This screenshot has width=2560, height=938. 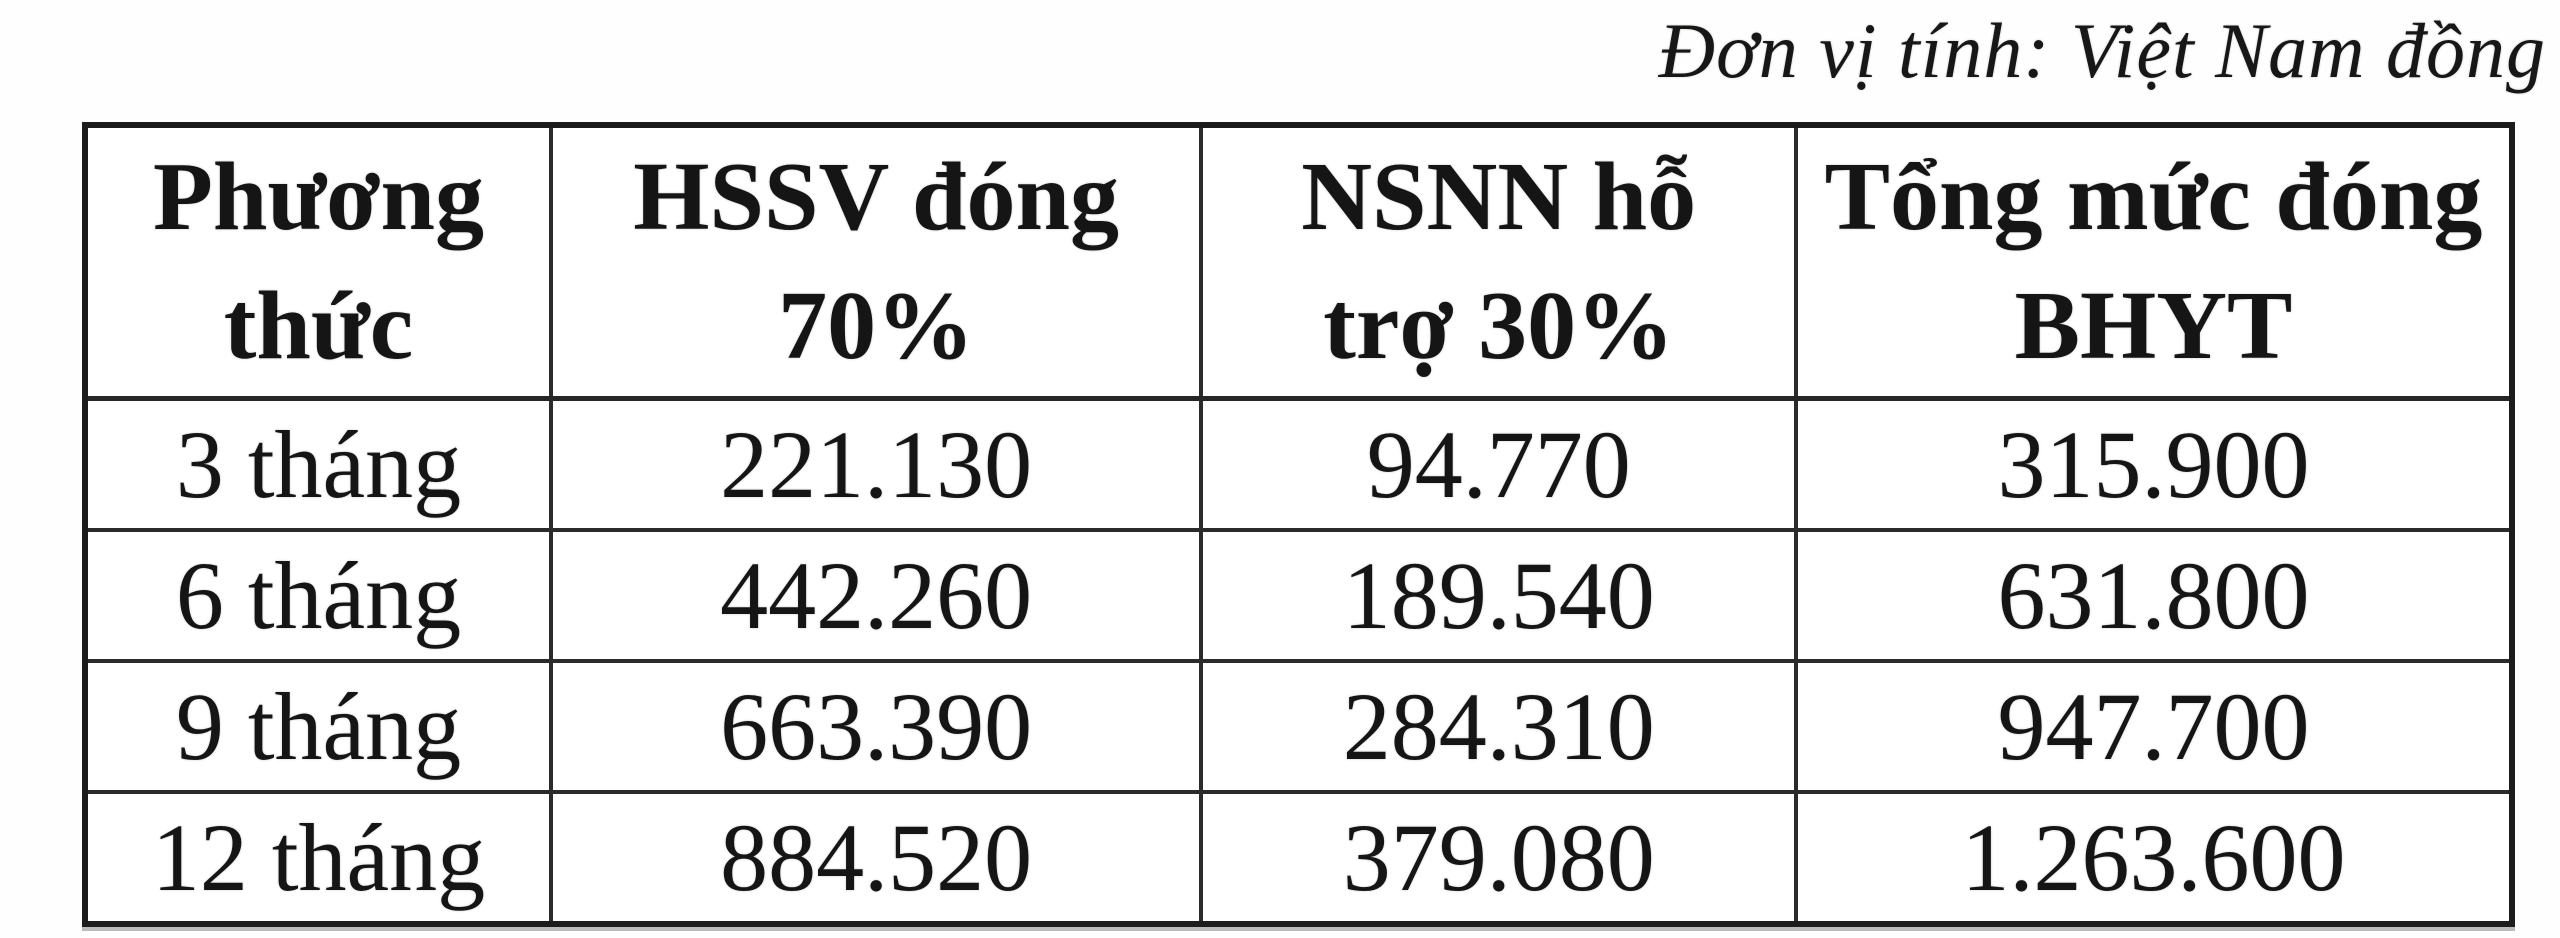 What do you see at coordinates (318, 326) in the screenshot?
I see `header-line: thức` at bounding box center [318, 326].